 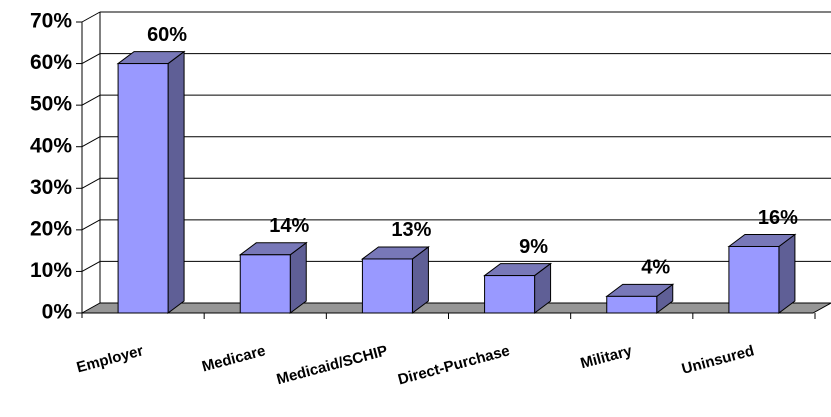 I want to click on x-tick-label: Uninsured, so click(x=718, y=360).